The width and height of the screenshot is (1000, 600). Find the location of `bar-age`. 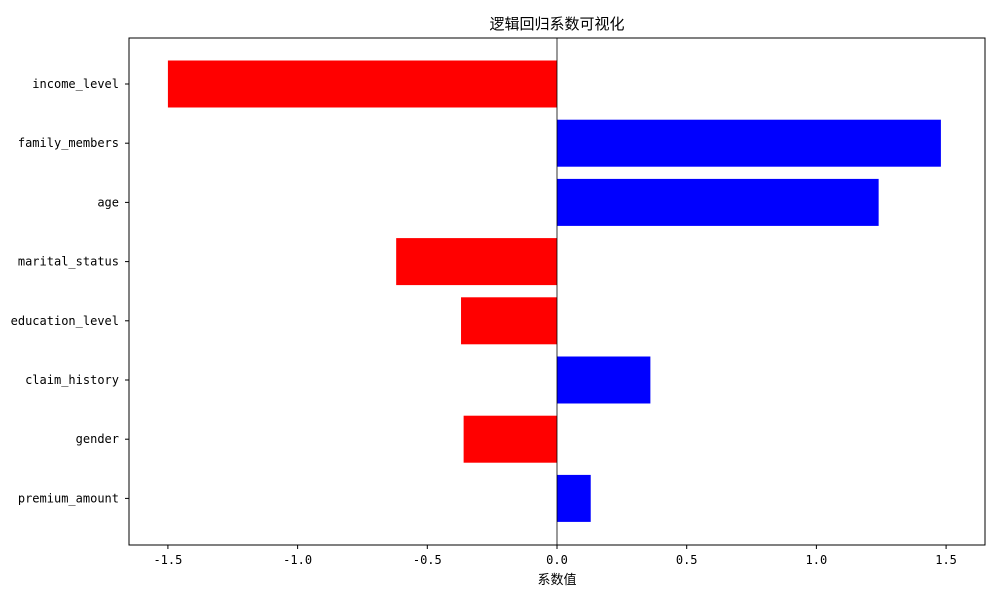

bar-age is located at coordinates (718, 202).